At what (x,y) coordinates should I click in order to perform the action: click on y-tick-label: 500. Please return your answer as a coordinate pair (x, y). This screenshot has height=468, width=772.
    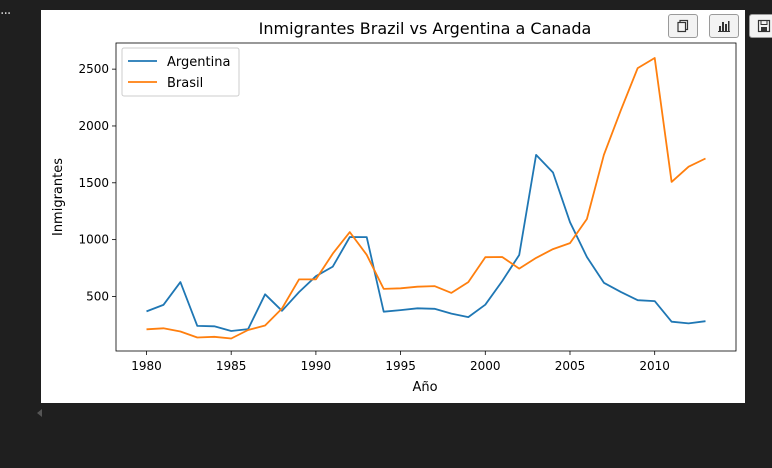
    Looking at the image, I should click on (97, 296).